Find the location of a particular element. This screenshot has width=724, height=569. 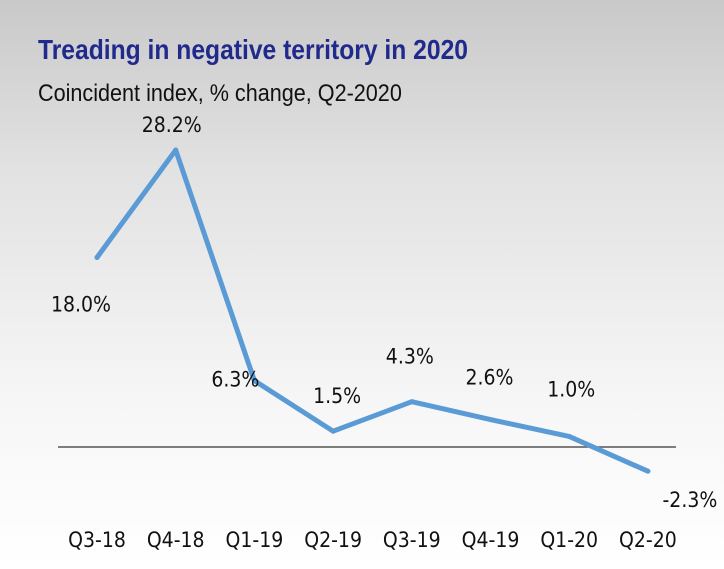

chart-title: Treading in negative territory in 2020 is located at coordinates (253, 49).